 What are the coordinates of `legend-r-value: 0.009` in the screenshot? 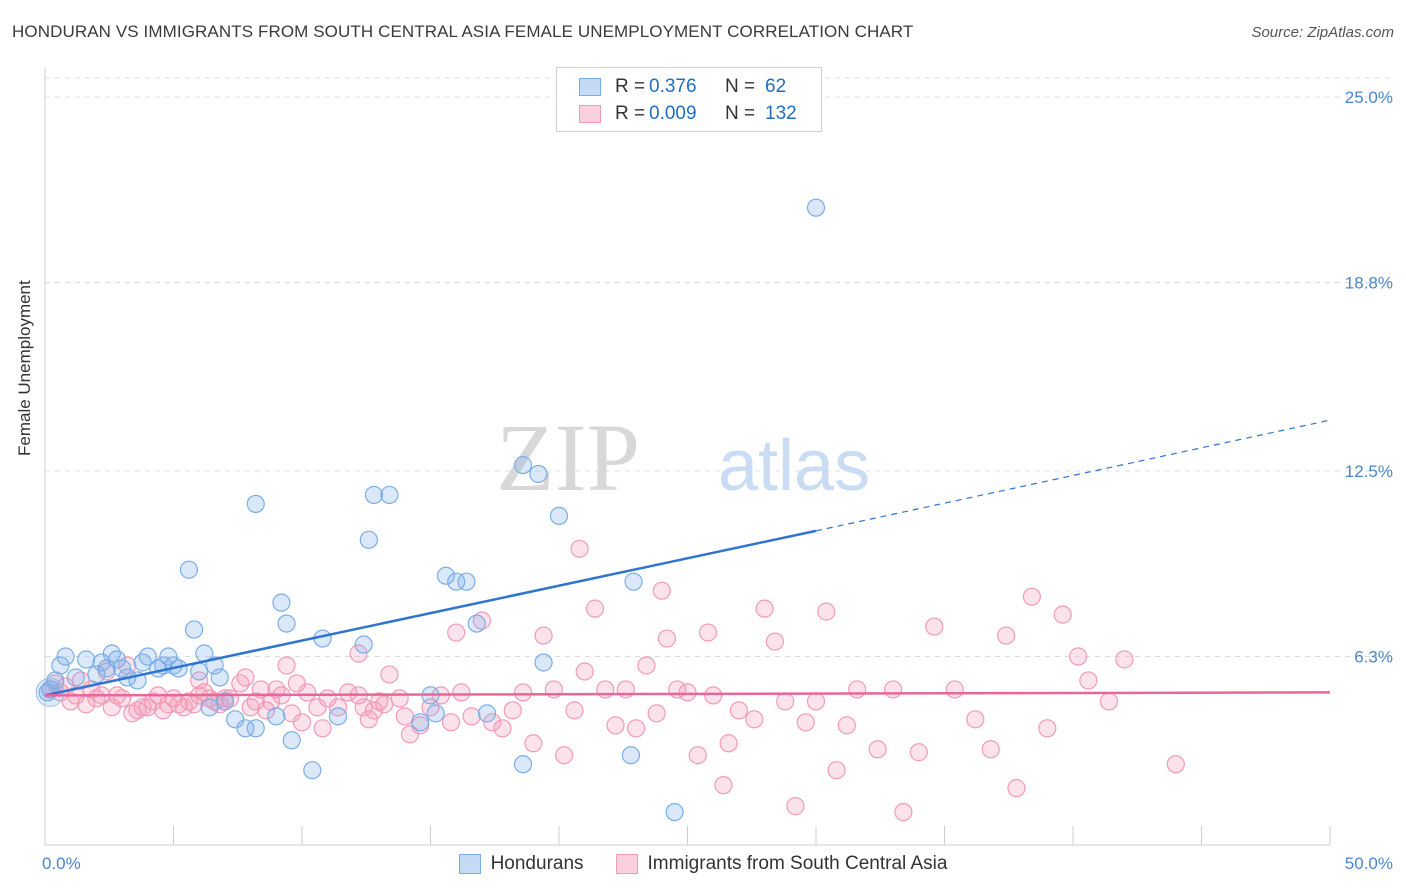 It's located at (673, 113).